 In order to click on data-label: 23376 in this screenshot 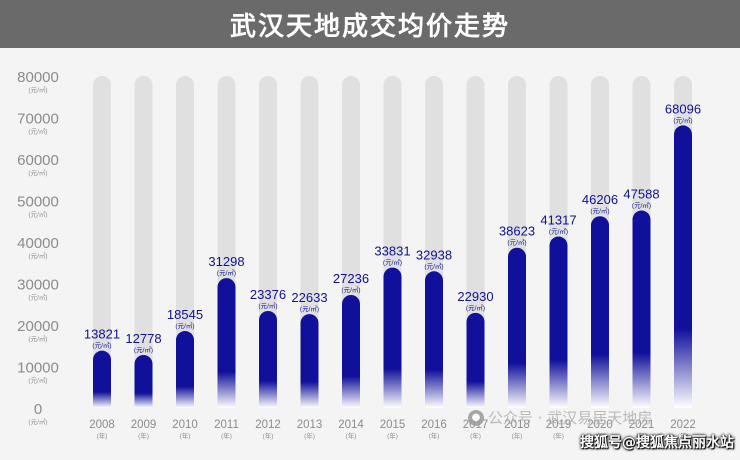, I will do `click(268, 294)`.